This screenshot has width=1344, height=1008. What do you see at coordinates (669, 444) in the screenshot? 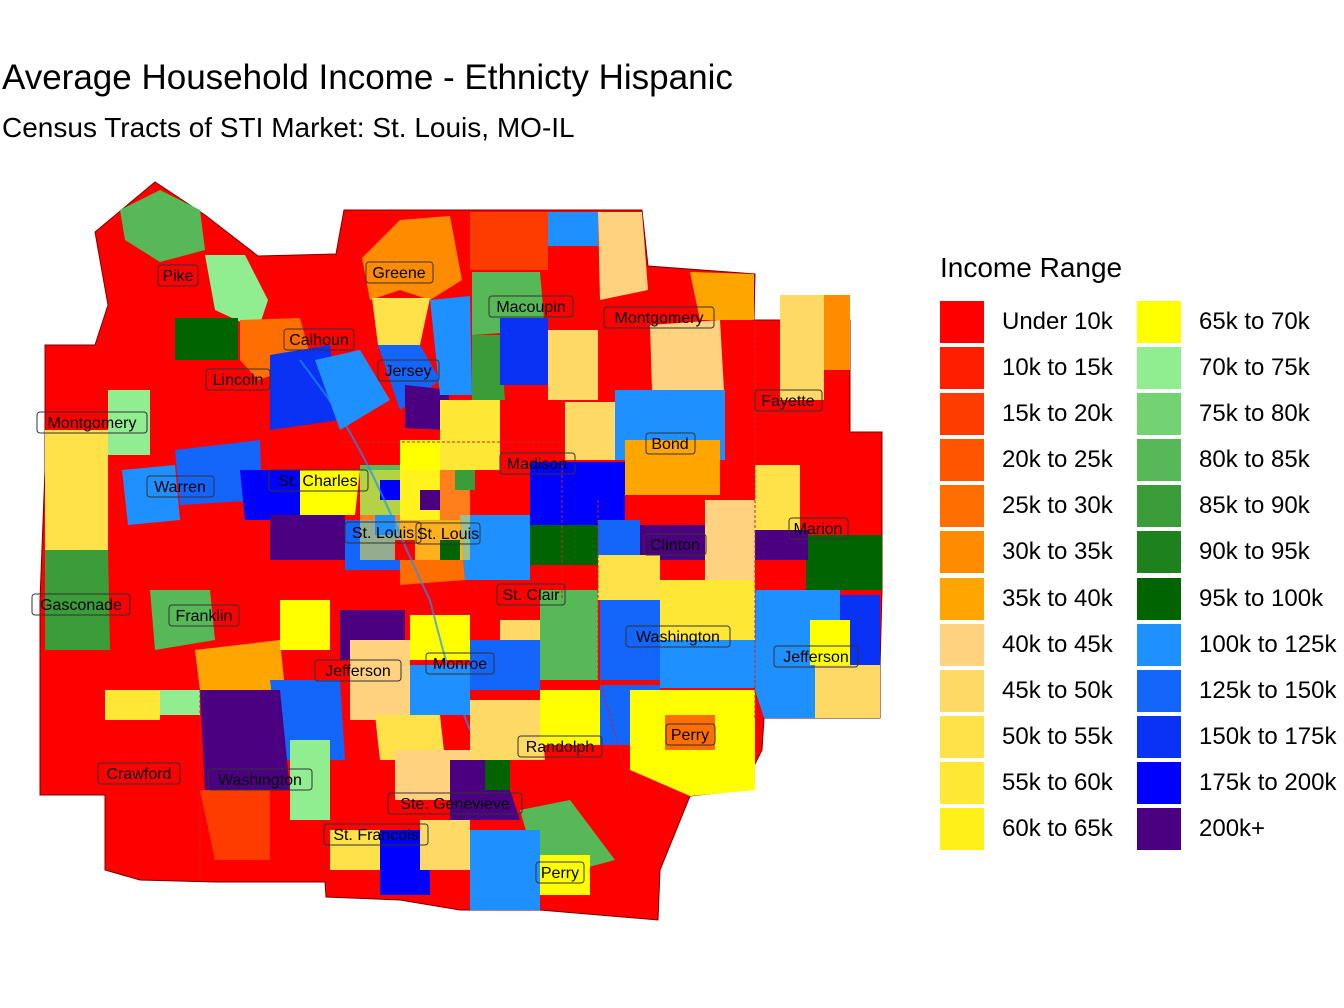
I see `svg-text: Bond` at bounding box center [669, 444].